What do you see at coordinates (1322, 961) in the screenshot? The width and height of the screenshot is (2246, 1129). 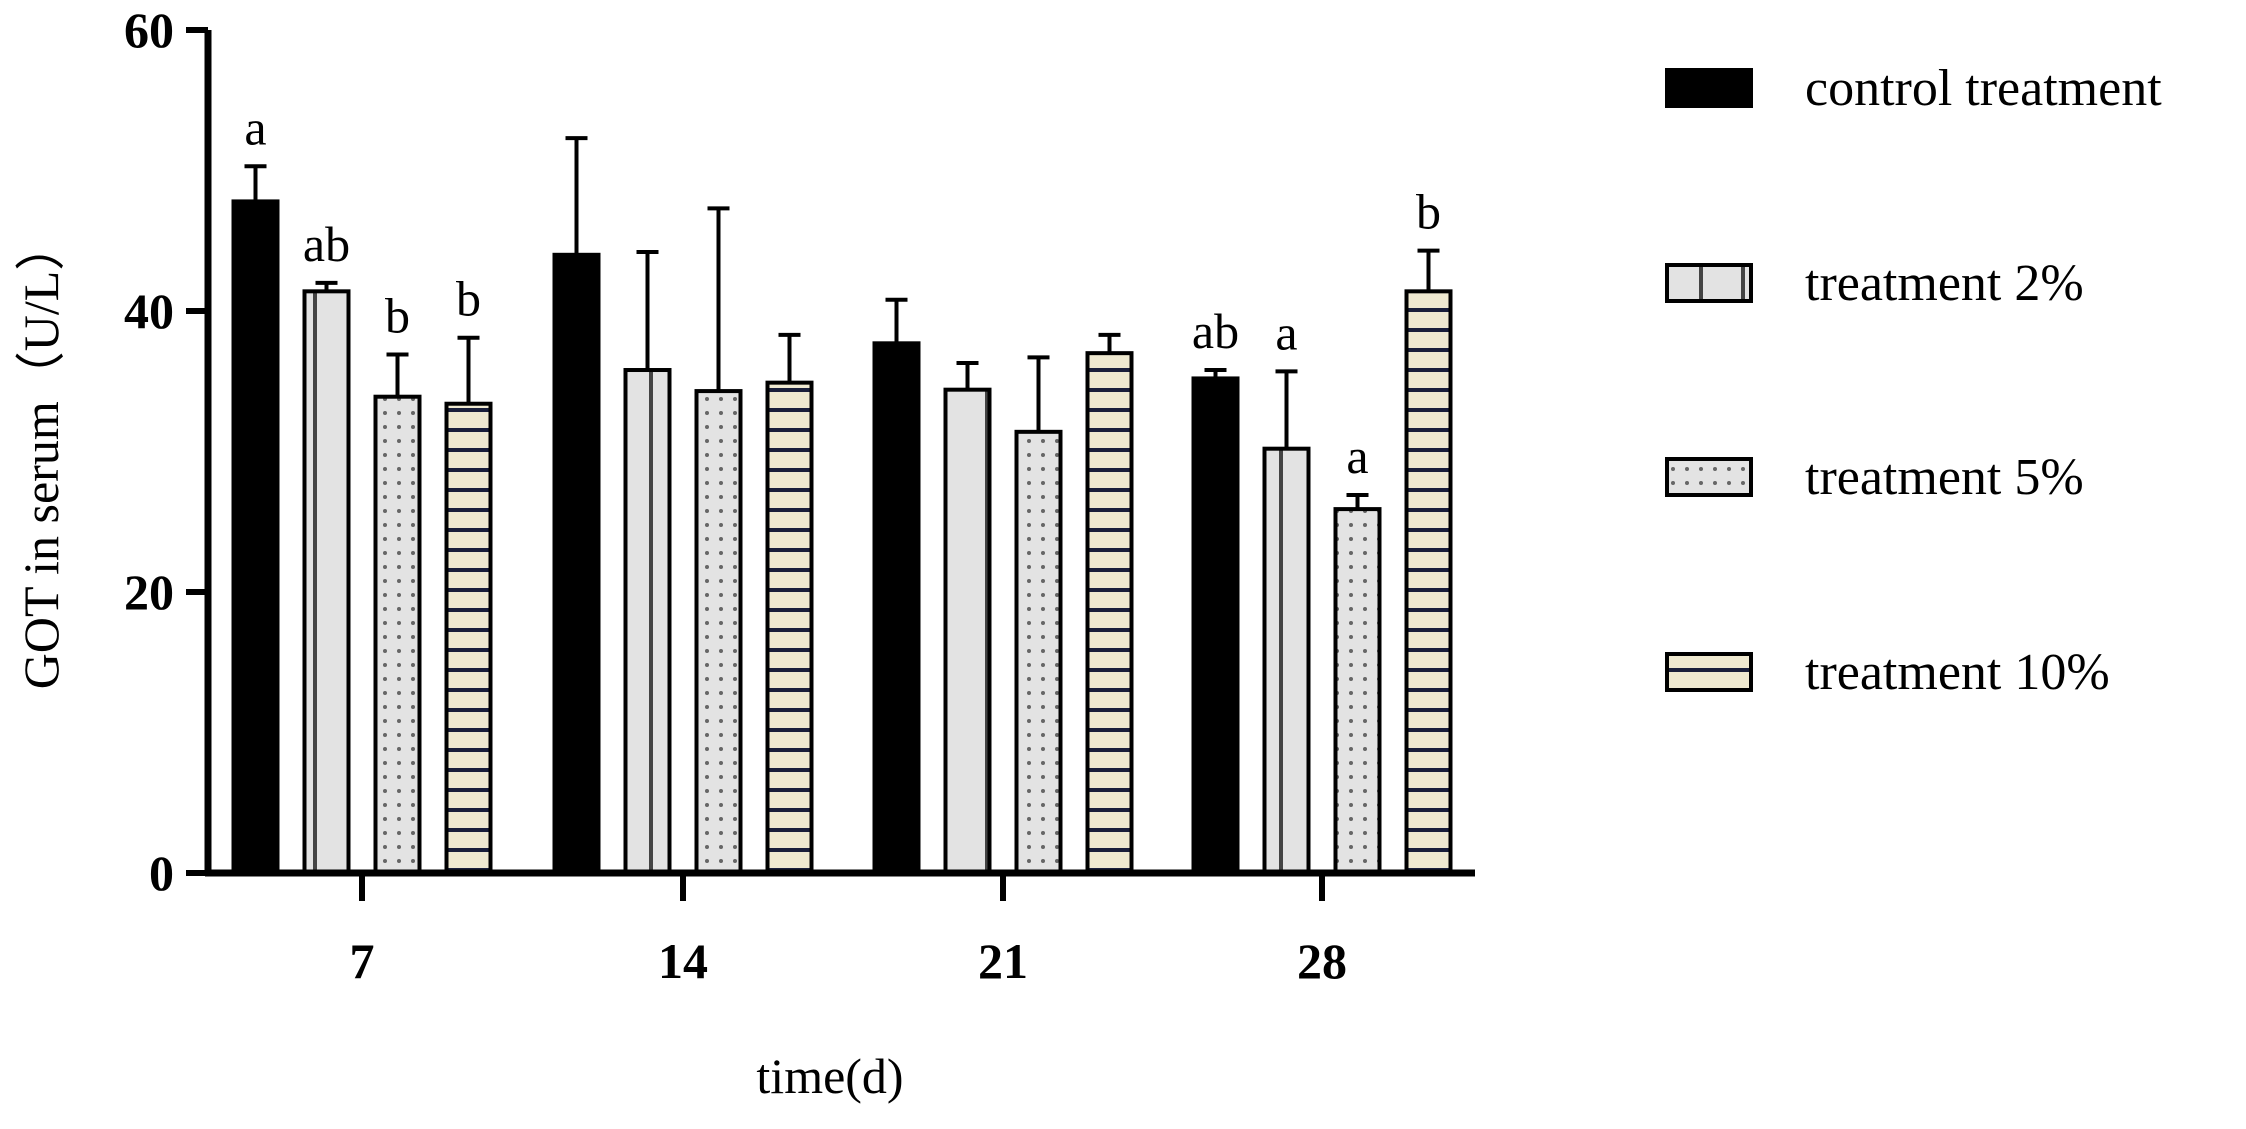 I see `x-tick-label: 28` at bounding box center [1322, 961].